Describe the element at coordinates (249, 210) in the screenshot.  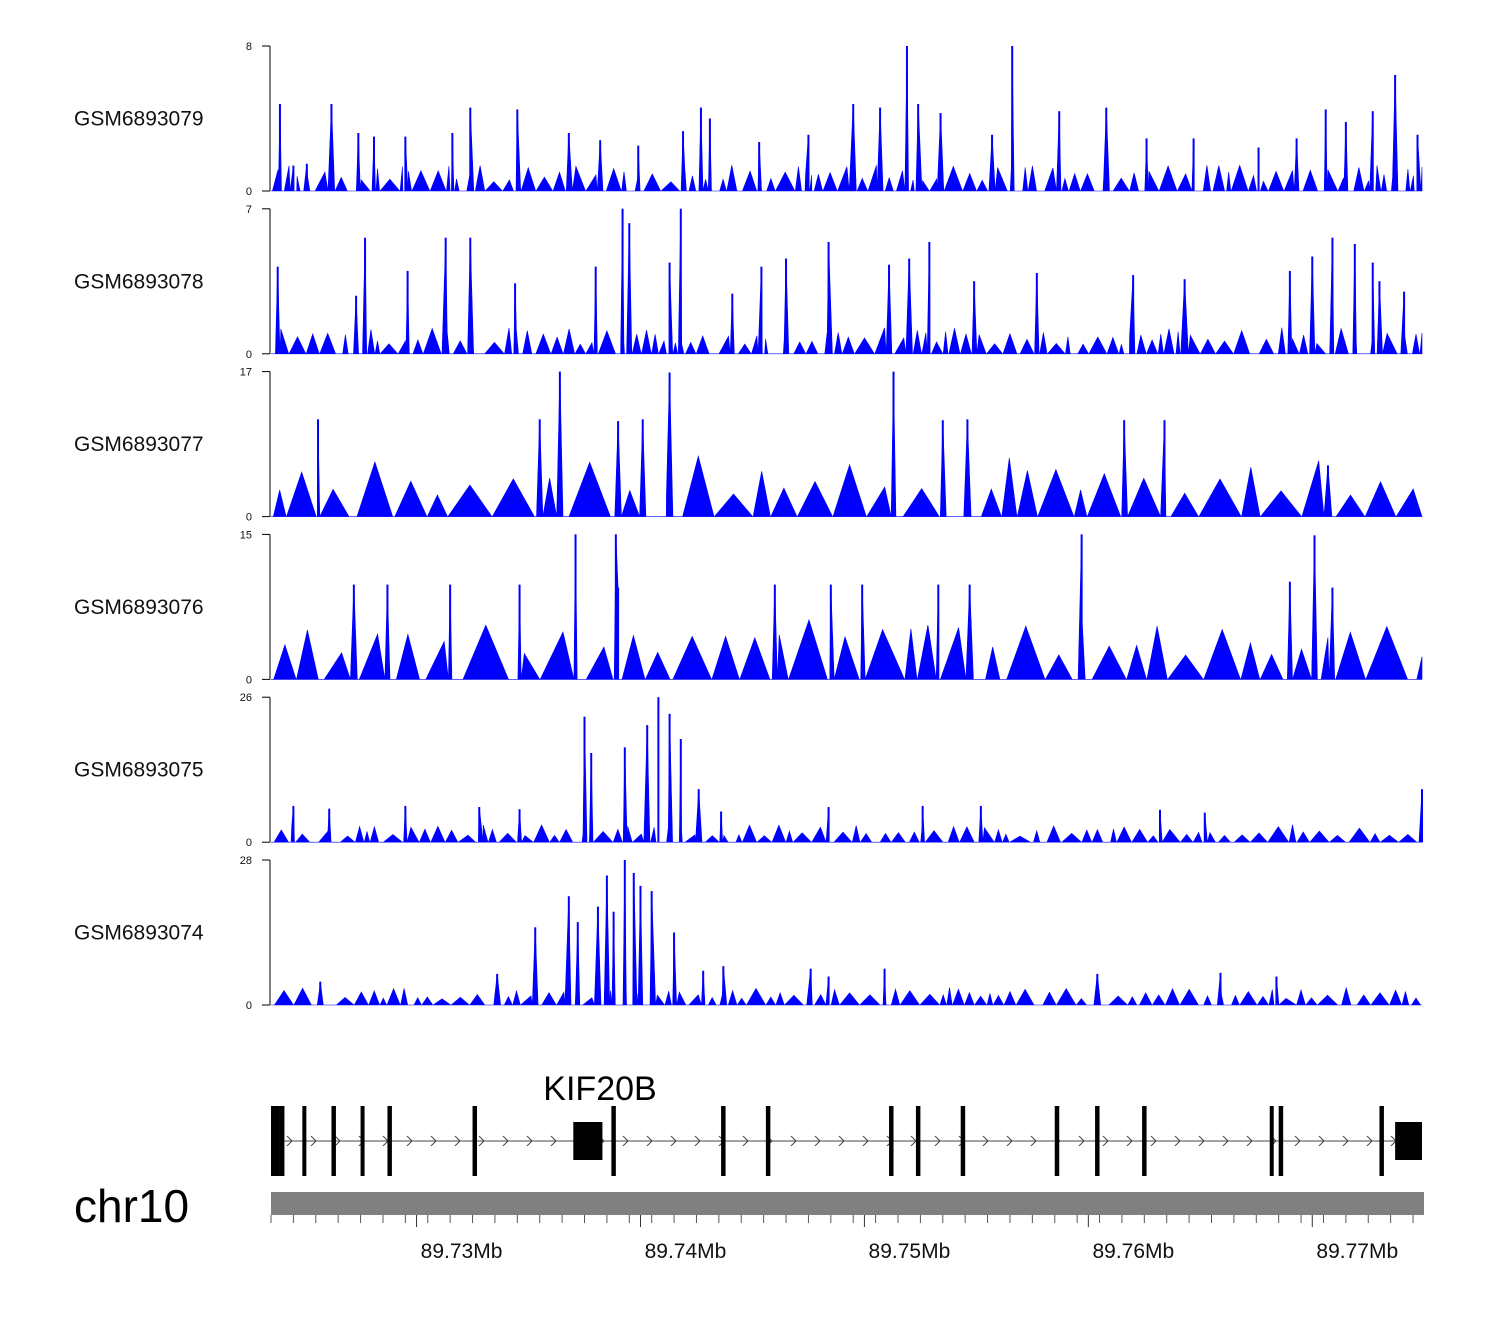
I see `y-max-label: 7` at that location.